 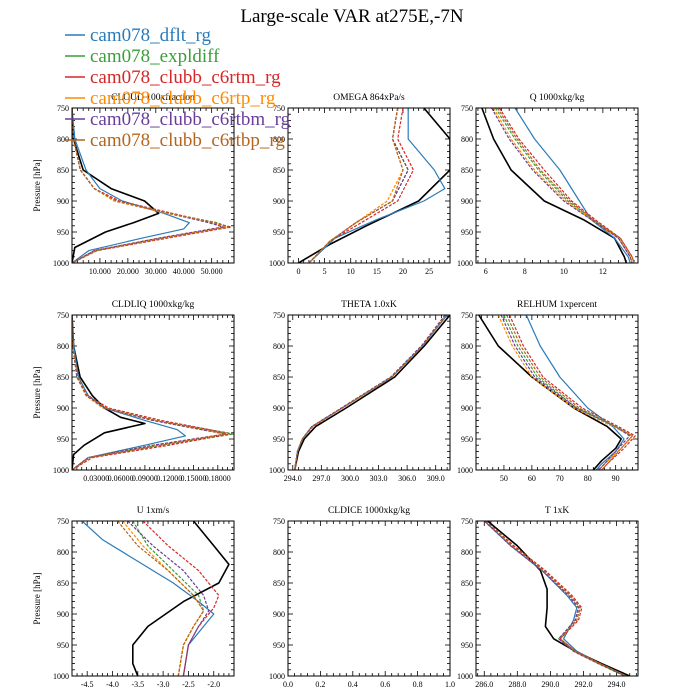 I want to click on x-tick-label: 70, so click(x=560, y=478).